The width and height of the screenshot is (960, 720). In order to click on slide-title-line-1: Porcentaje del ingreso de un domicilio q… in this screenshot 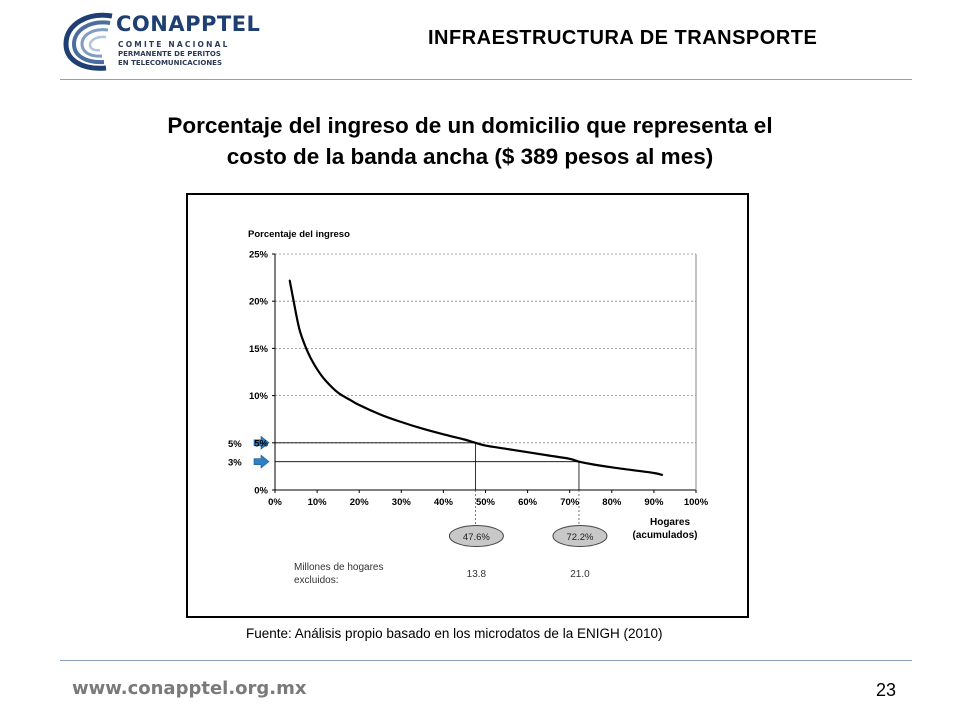, I will do `click(470, 125)`.